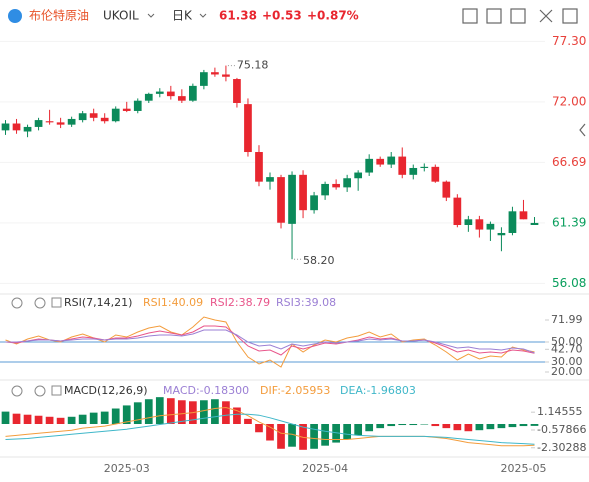 The image size is (589, 482). Describe the element at coordinates (206, 390) in the screenshot. I see `legend-entry: MACD:-0.18300` at that location.